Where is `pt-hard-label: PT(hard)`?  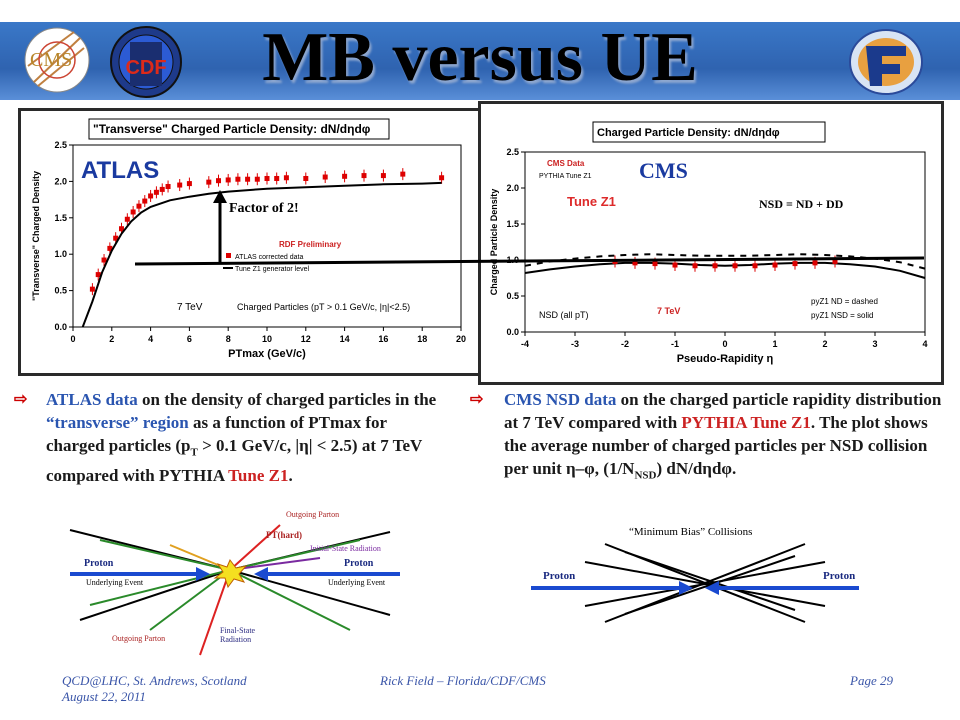
pt-hard-label: PT(hard) is located at coordinates (284, 535).